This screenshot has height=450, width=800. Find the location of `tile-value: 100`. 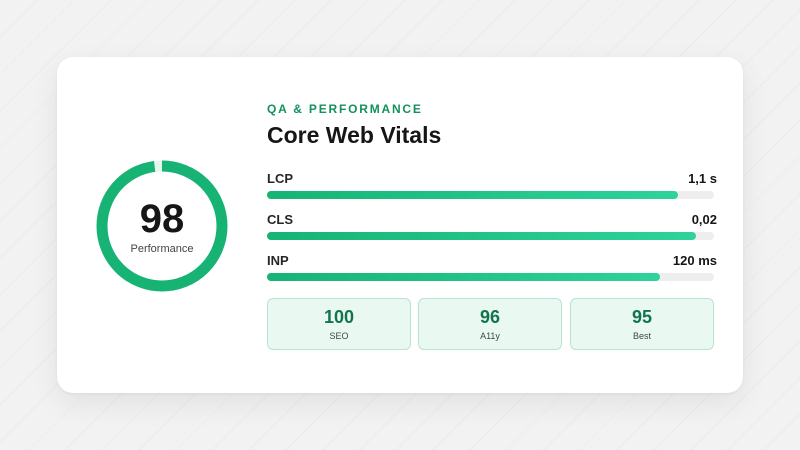

tile-value: 100 is located at coordinates (339, 317).